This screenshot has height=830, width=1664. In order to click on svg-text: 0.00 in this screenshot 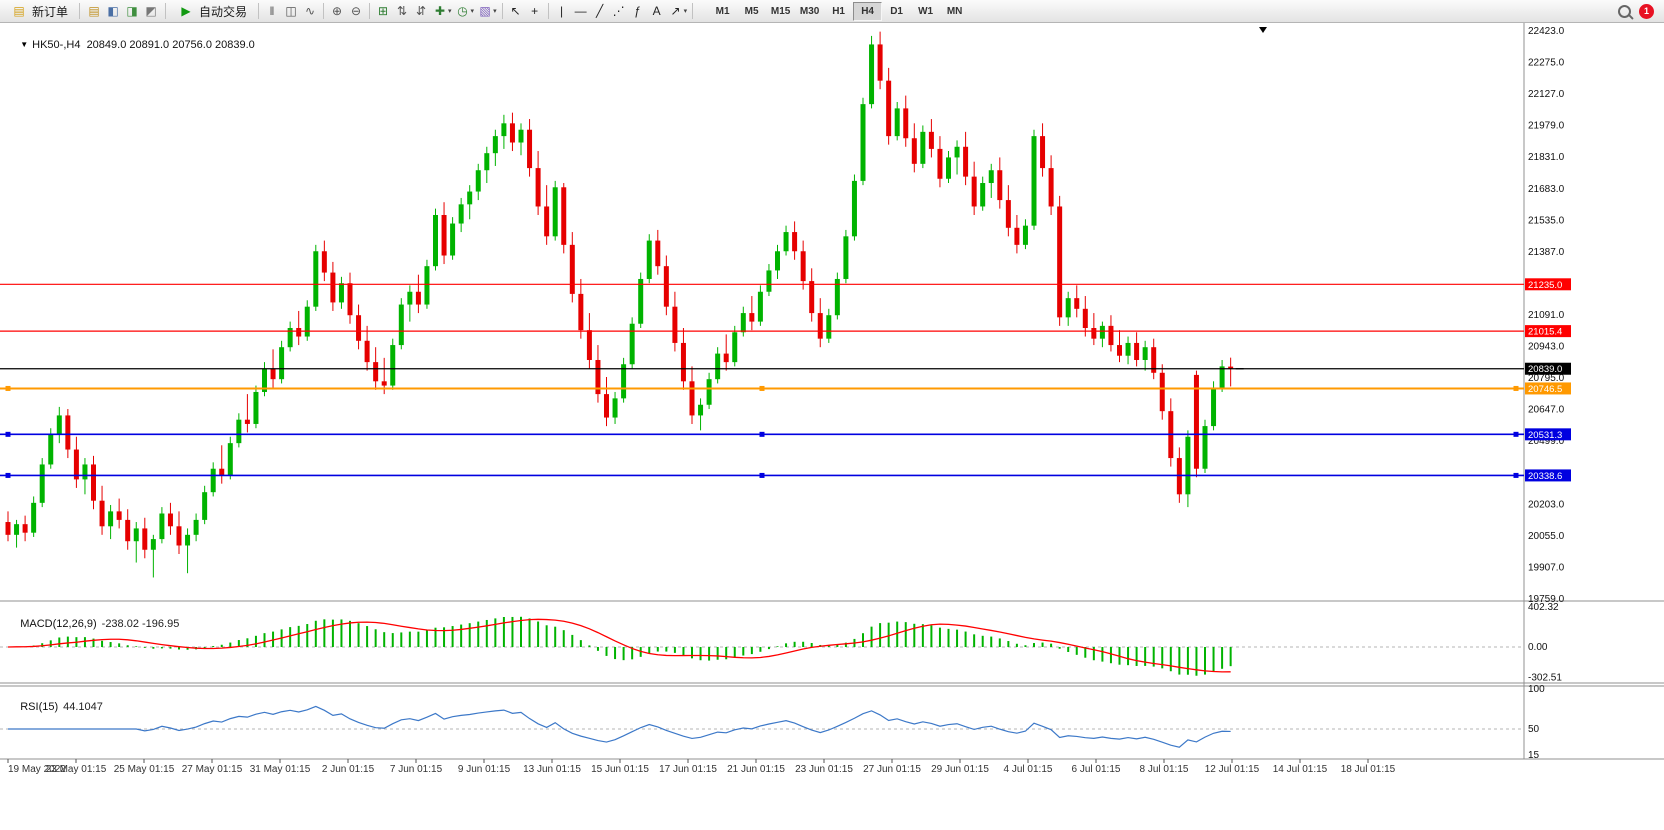, I will do `click(1538, 647)`.